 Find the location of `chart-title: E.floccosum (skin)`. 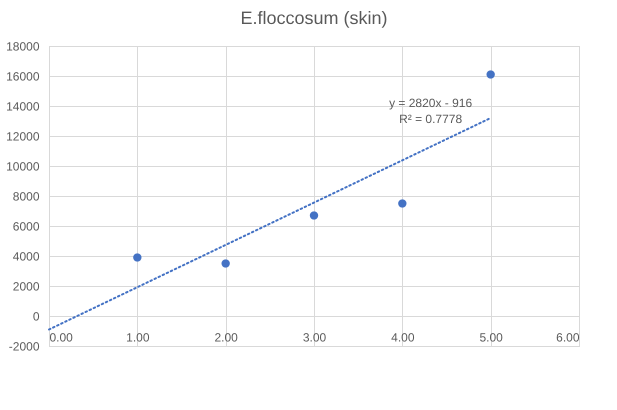

chart-title: E.floccosum (skin) is located at coordinates (314, 18).